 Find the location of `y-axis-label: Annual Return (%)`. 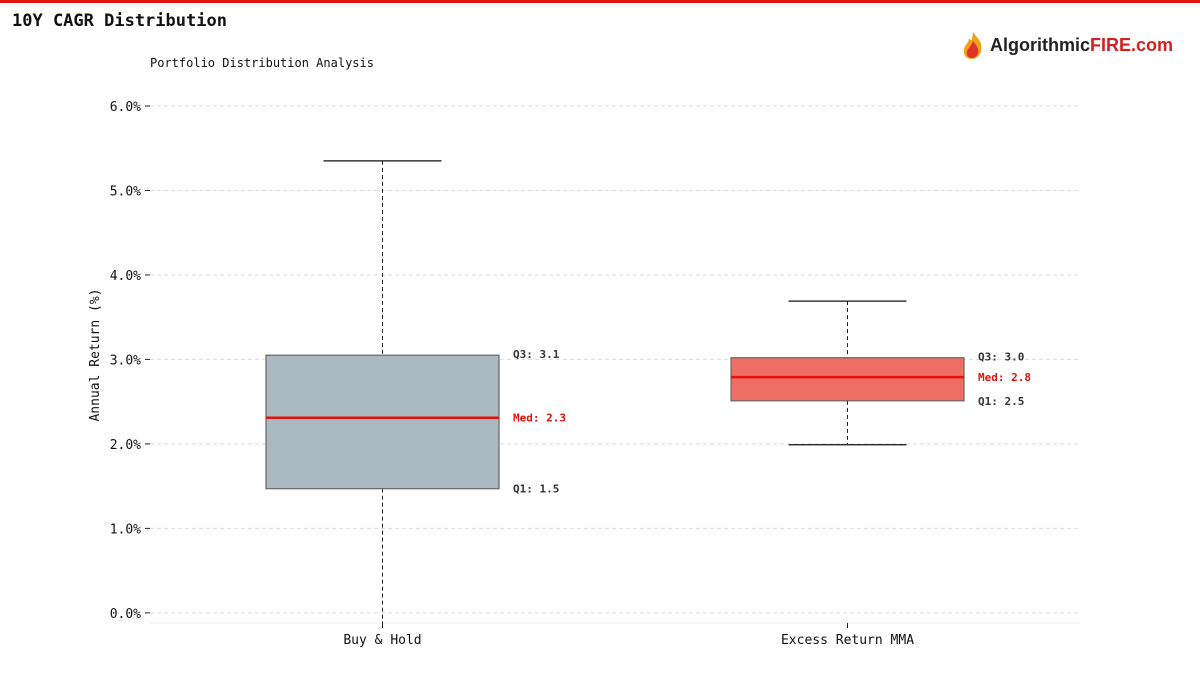

y-axis-label: Annual Return (%) is located at coordinates (95, 354).